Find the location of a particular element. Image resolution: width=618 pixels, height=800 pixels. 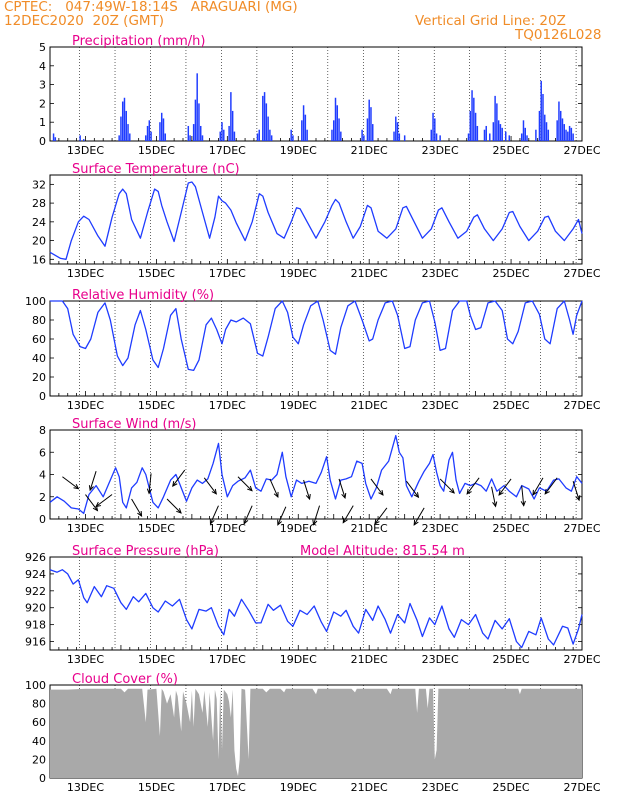

y-tick-label: 40 is located at coordinates (39, 741).